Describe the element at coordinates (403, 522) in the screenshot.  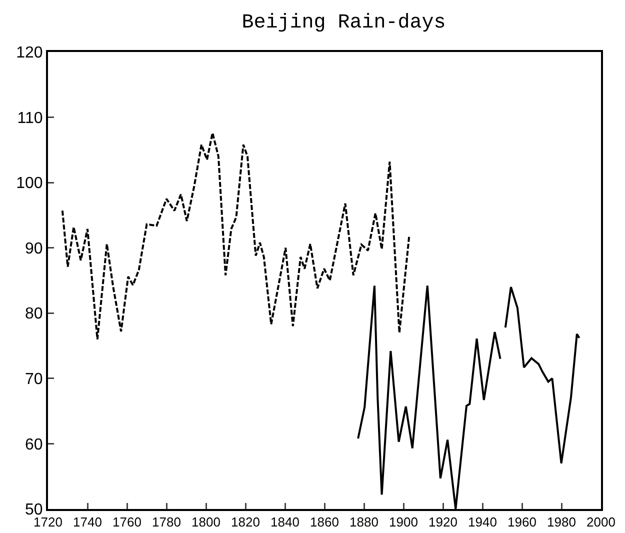
I see `x-tick-label: 1900` at that location.